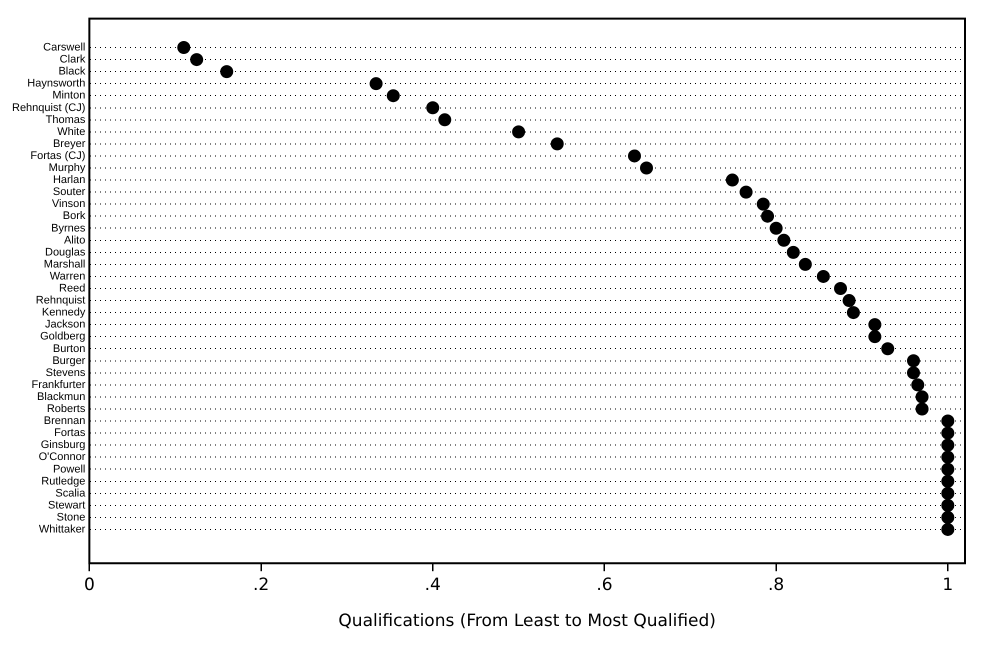 The image size is (981, 648). Describe the element at coordinates (63, 445) in the screenshot. I see `y-tick-label: Ginsburg` at that location.